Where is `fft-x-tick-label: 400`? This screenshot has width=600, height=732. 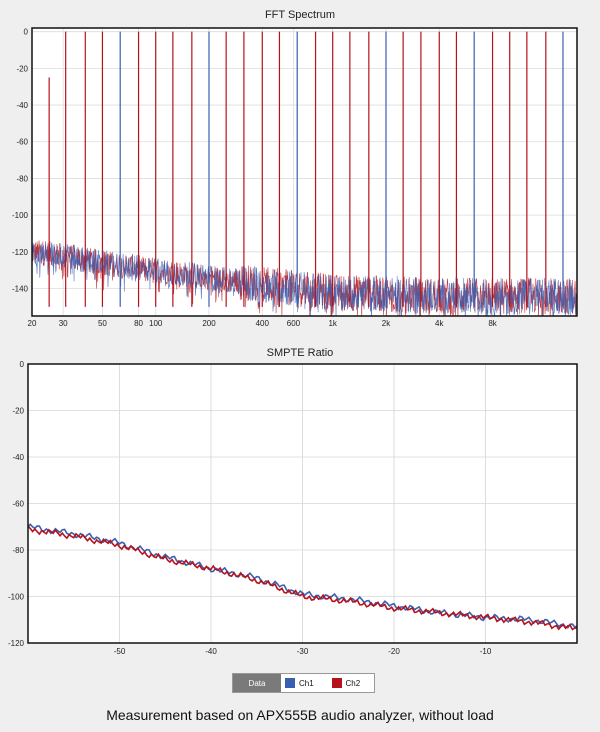
fft-x-tick-label: 400 is located at coordinates (263, 323).